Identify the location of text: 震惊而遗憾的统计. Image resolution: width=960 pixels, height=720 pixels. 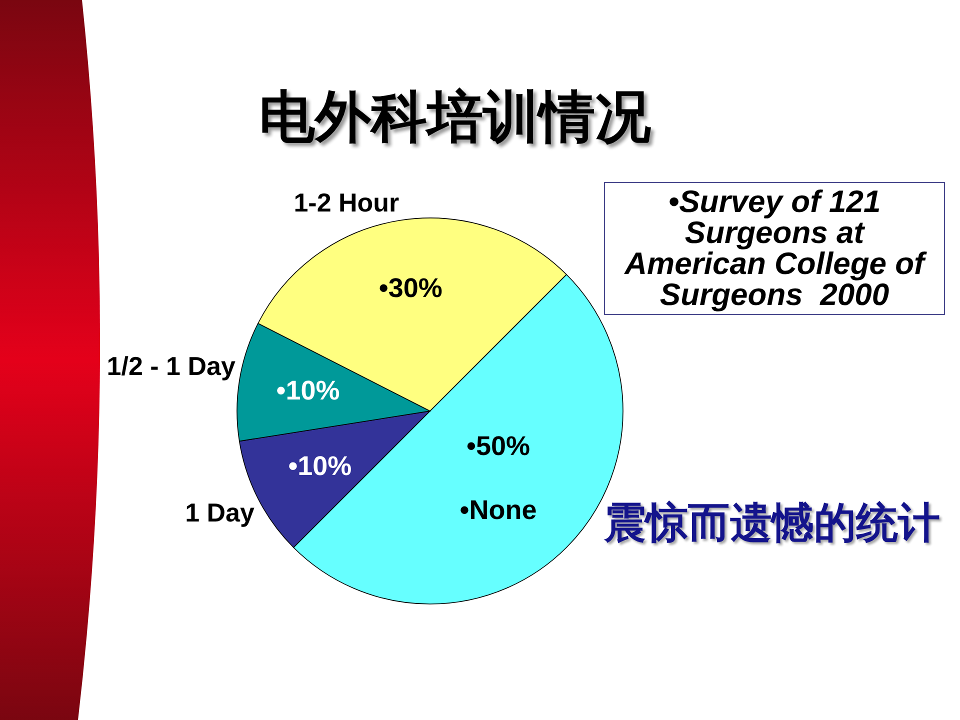
(771, 523).